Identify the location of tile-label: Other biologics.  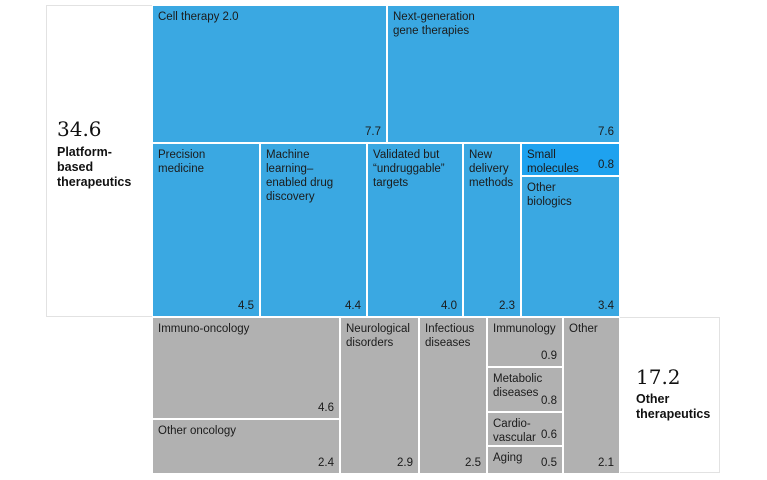
(549, 195).